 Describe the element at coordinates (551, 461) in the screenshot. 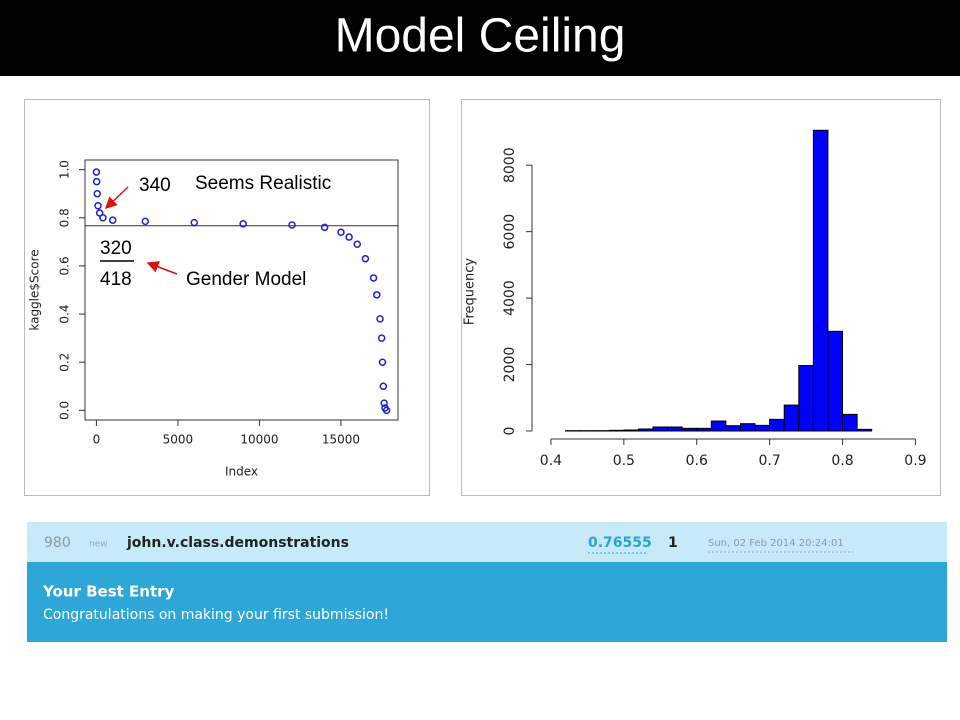

I see `x-tick-label: 0.4` at that location.